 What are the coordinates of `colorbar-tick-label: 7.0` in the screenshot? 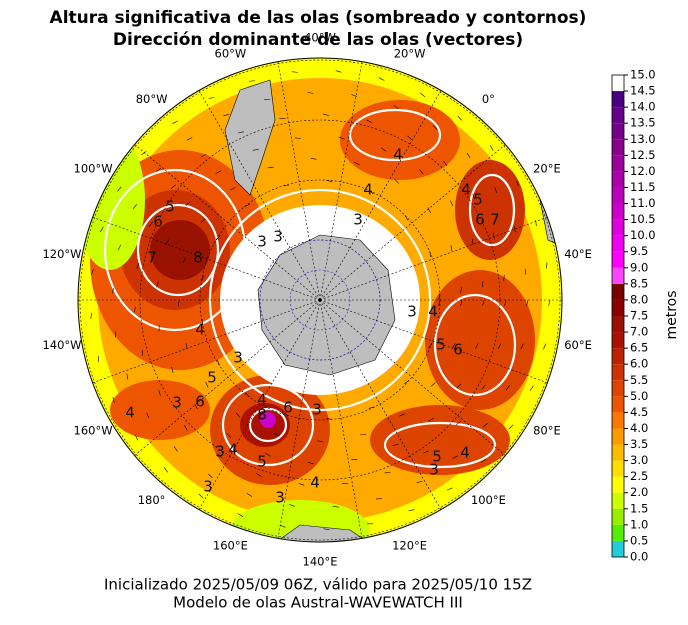 It's located at (639, 332).